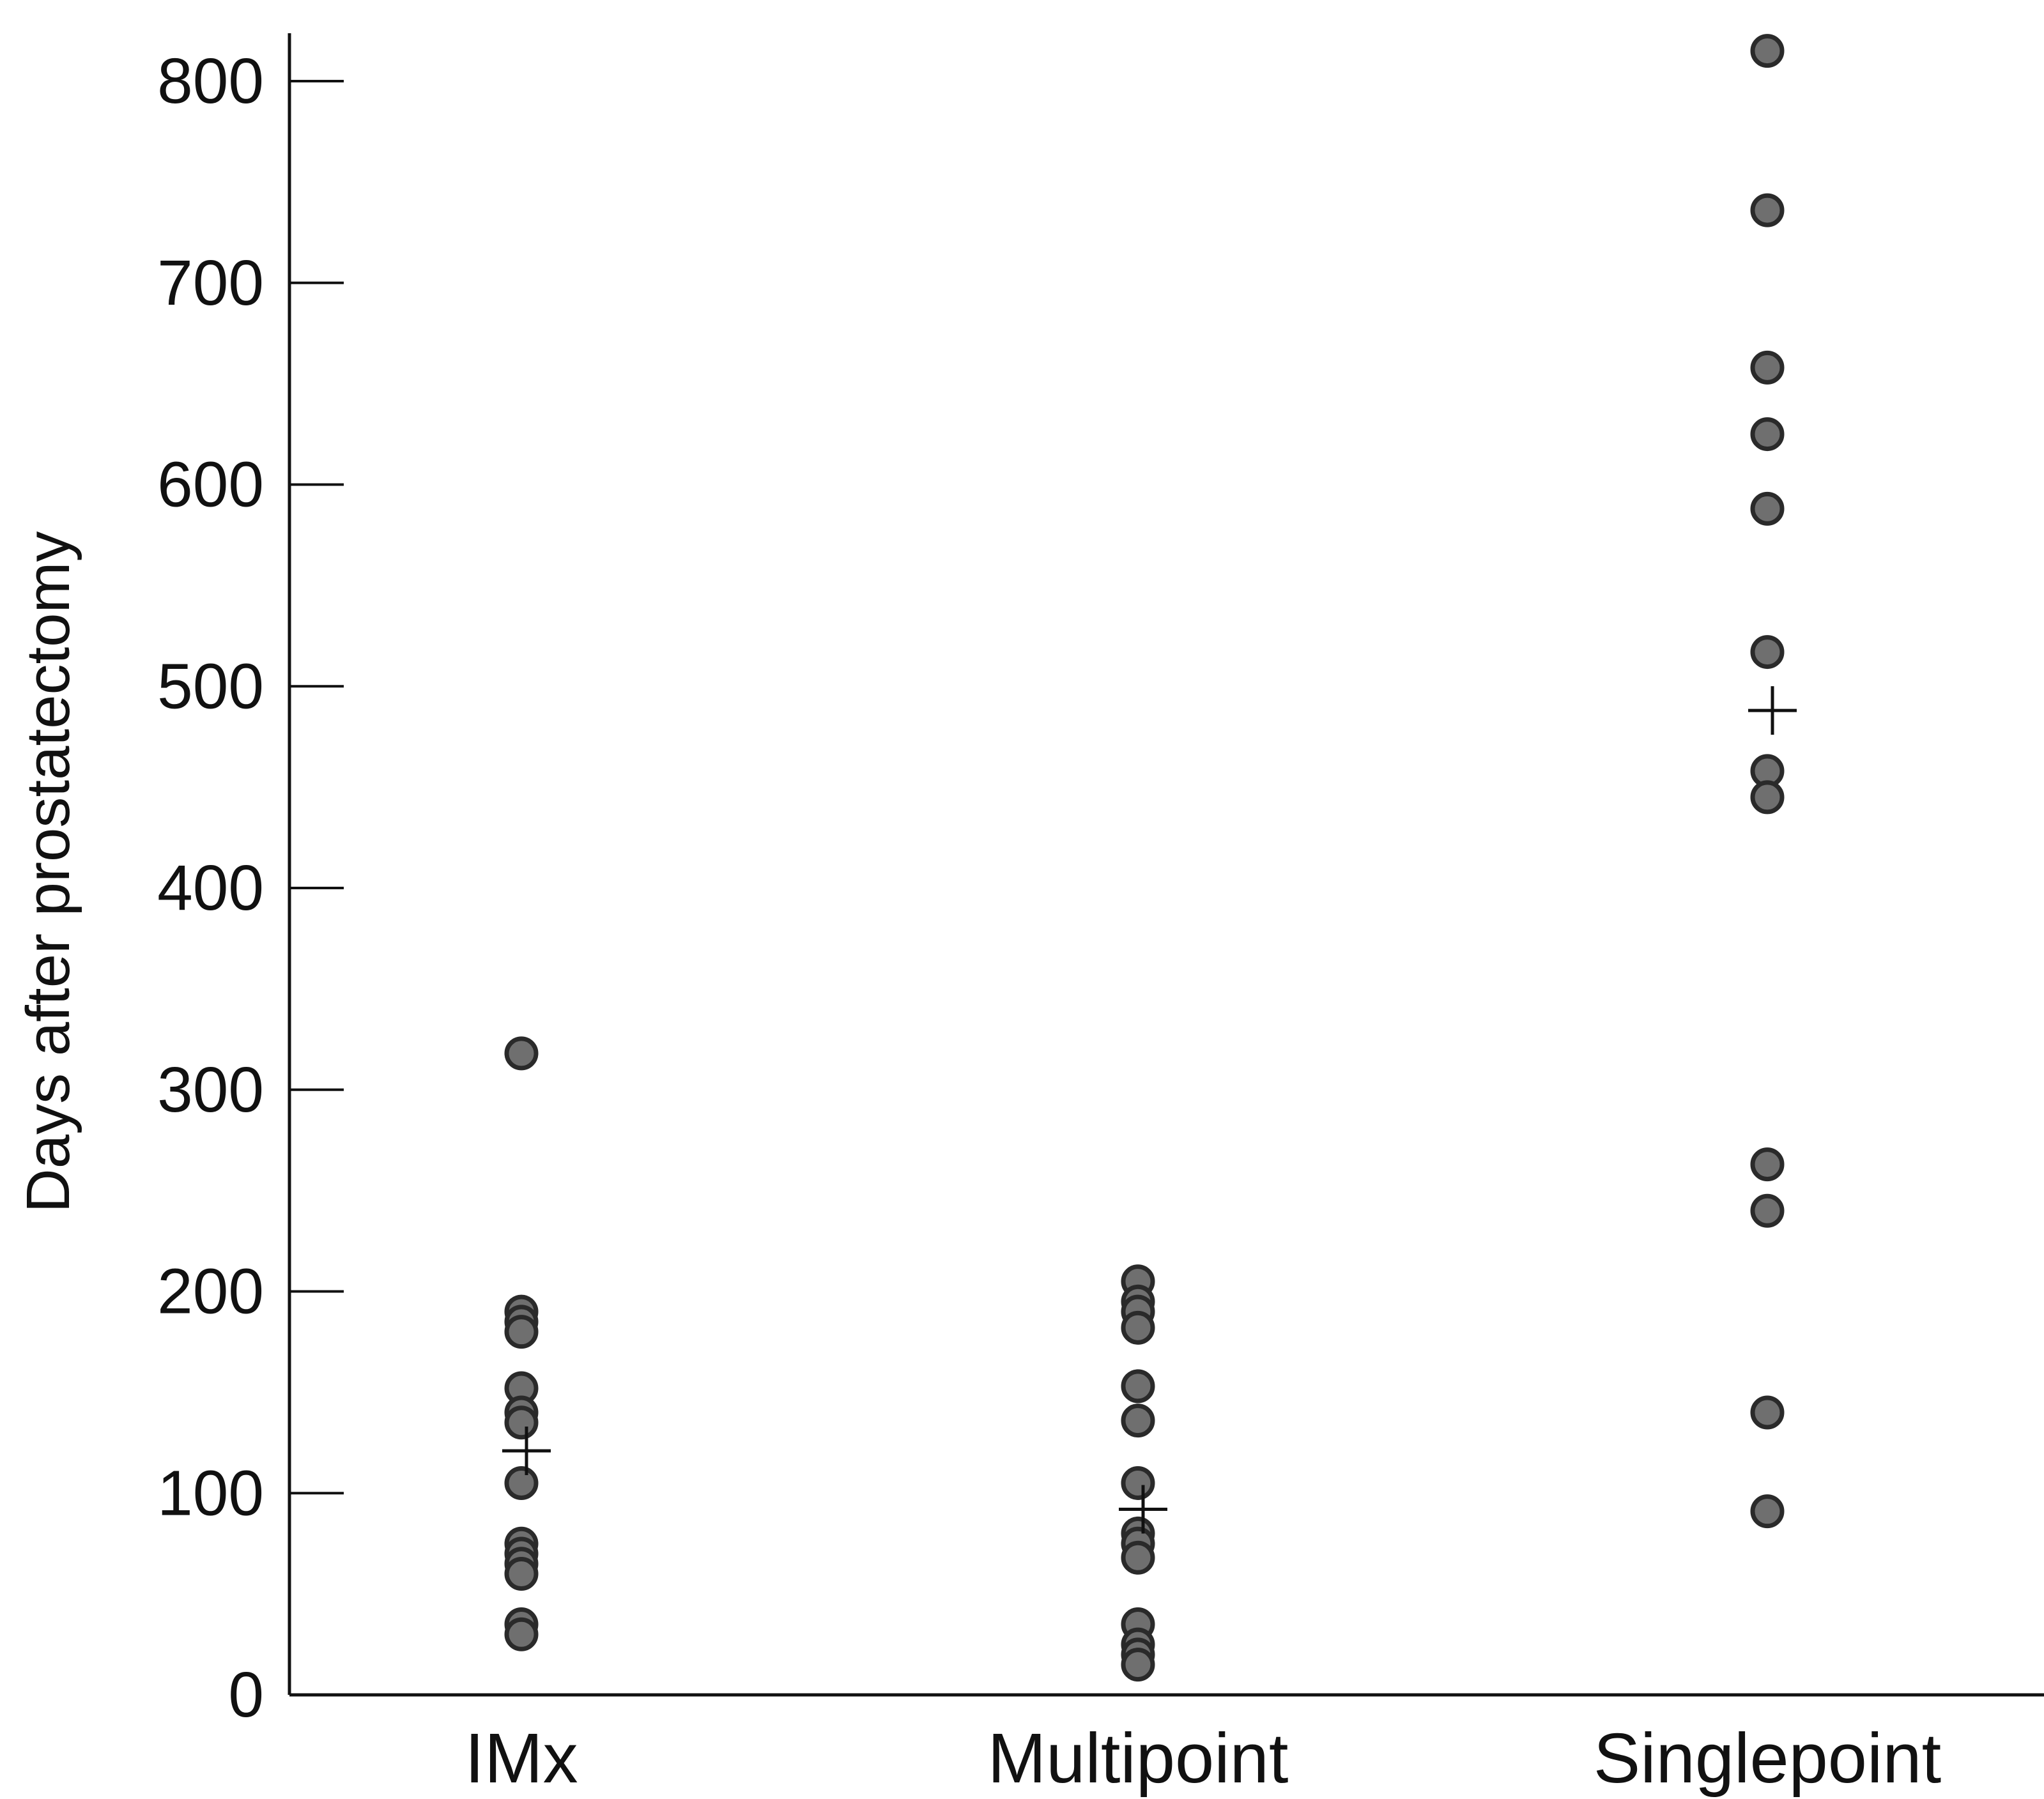  Describe the element at coordinates (246, 1695) in the screenshot. I see `y-tick-label-0: 0` at that location.